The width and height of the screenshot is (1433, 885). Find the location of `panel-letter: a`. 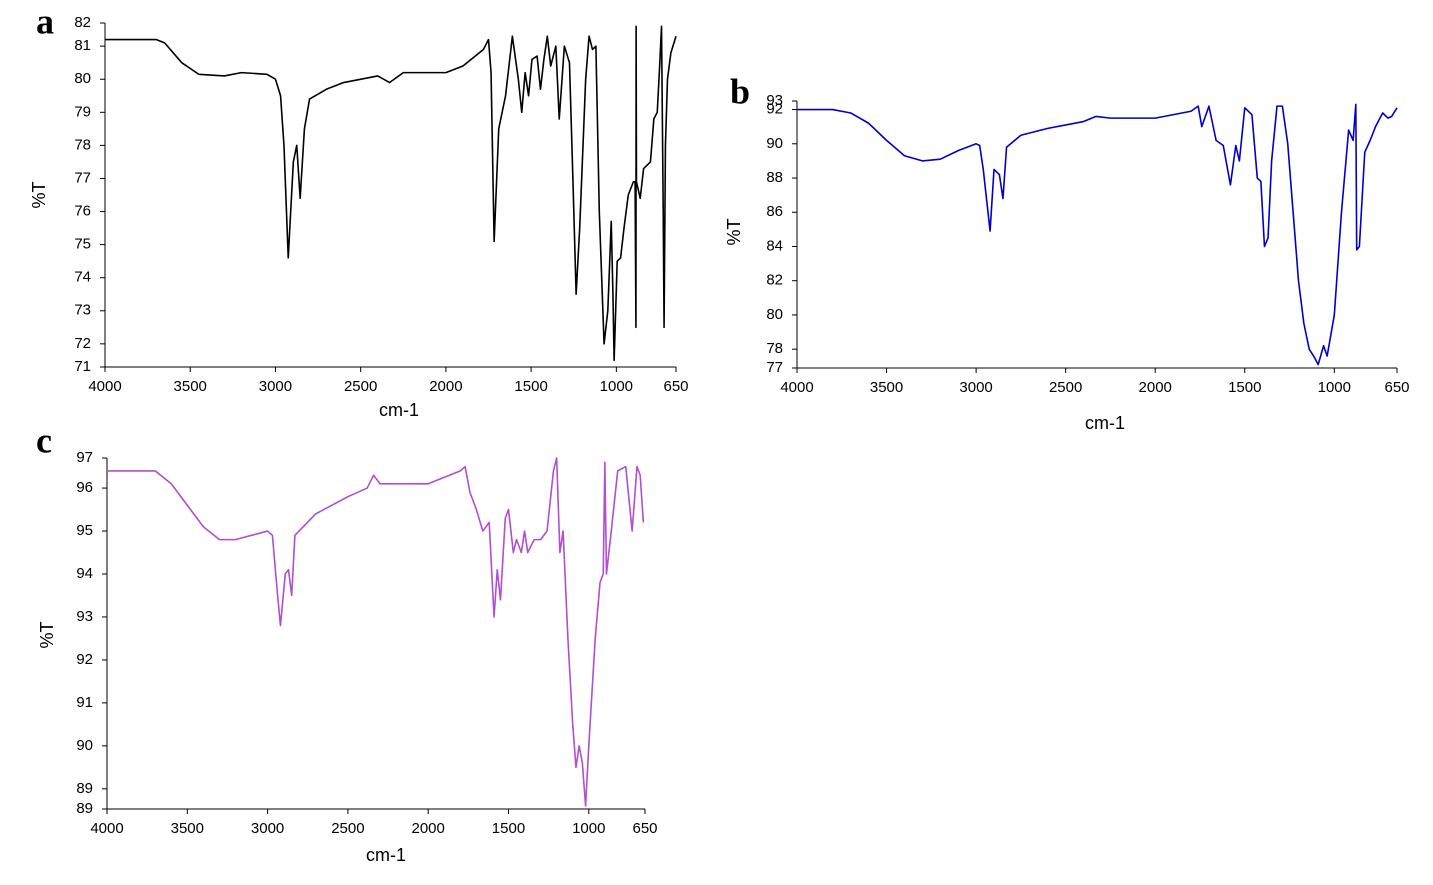

panel-letter: a is located at coordinates (45, 21).